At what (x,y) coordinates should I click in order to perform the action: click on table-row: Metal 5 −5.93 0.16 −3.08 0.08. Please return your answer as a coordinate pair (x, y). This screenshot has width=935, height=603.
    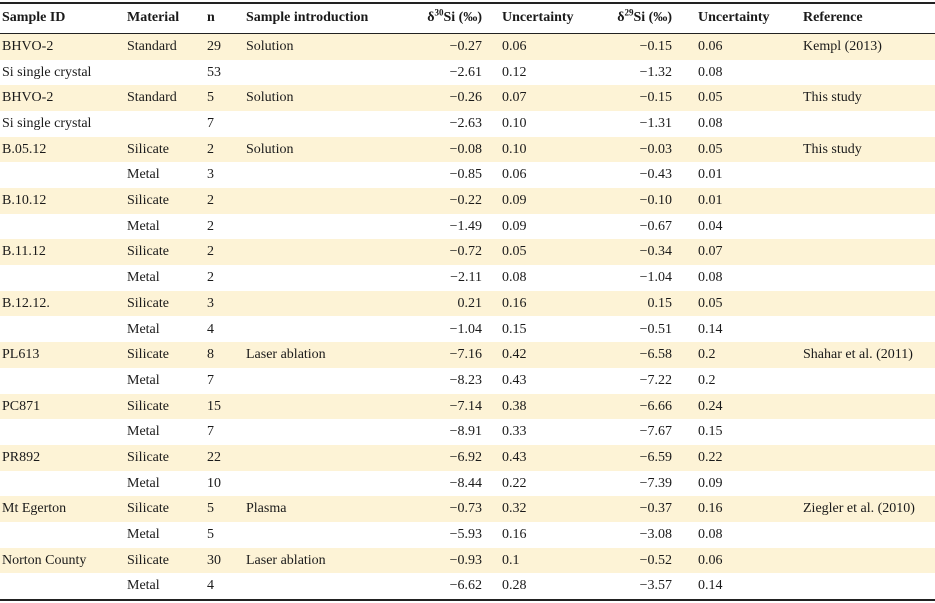
    Looking at the image, I should click on (467, 535).